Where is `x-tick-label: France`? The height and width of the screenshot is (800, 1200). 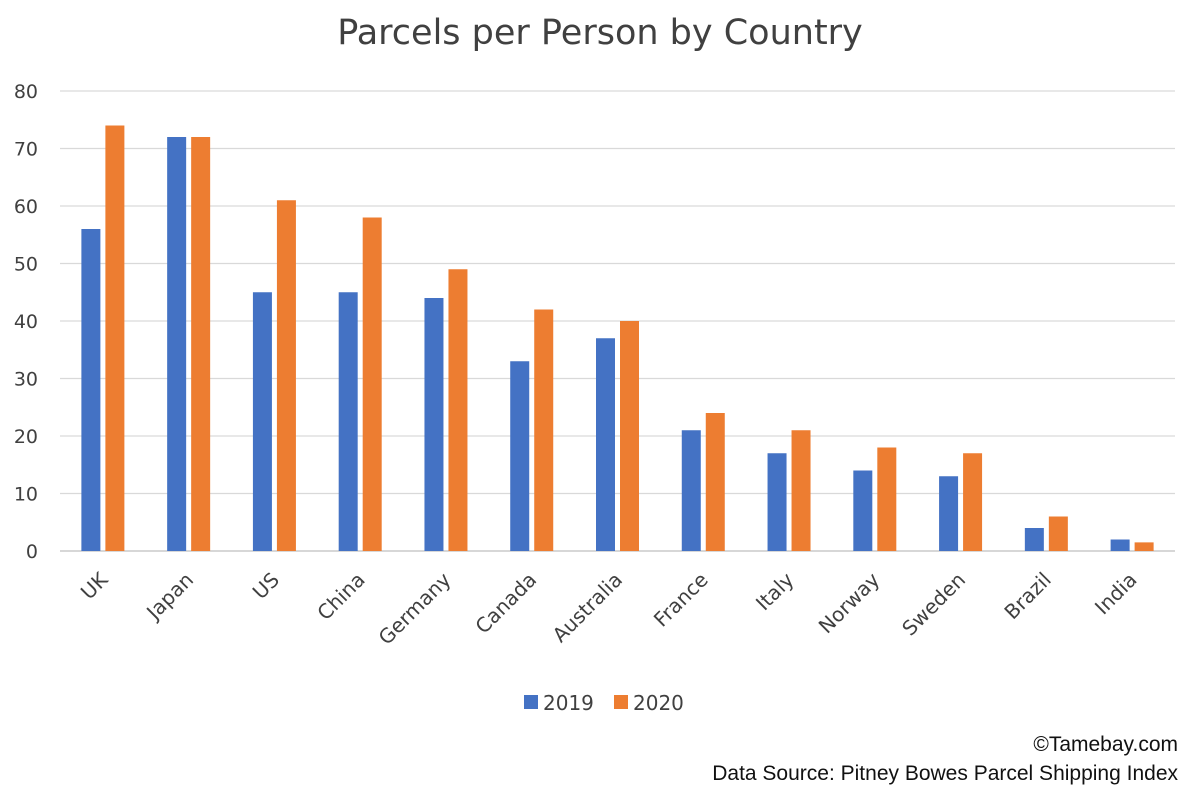 x-tick-label: France is located at coordinates (681, 600).